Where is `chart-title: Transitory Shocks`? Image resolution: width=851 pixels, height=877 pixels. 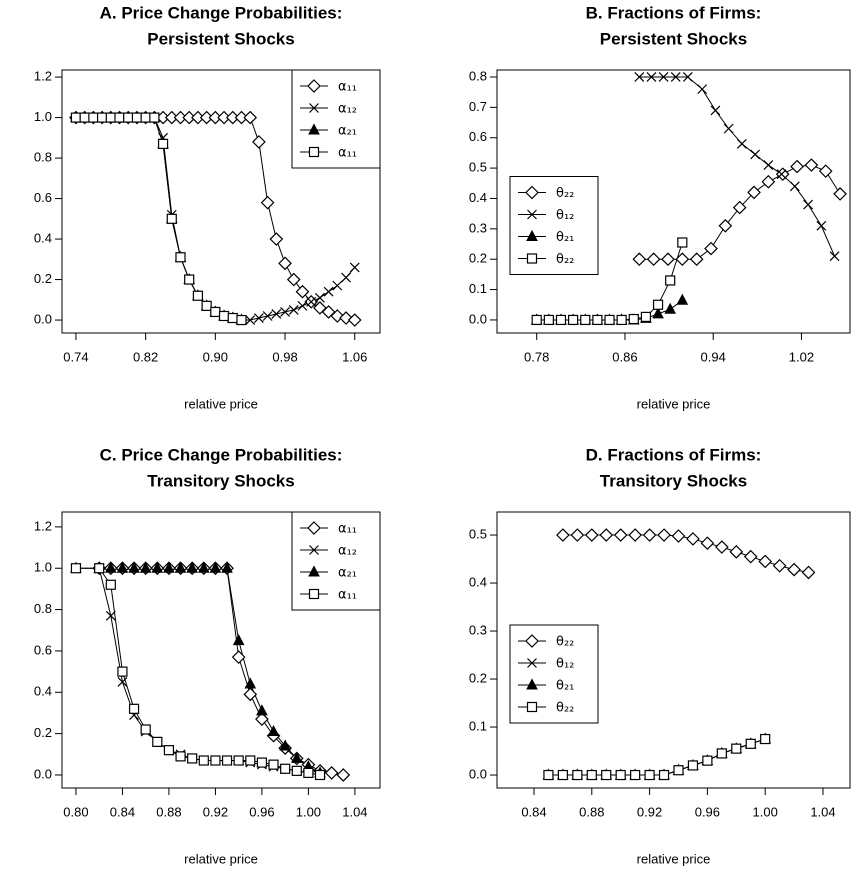 chart-title: Transitory Shocks is located at coordinates (220, 480).